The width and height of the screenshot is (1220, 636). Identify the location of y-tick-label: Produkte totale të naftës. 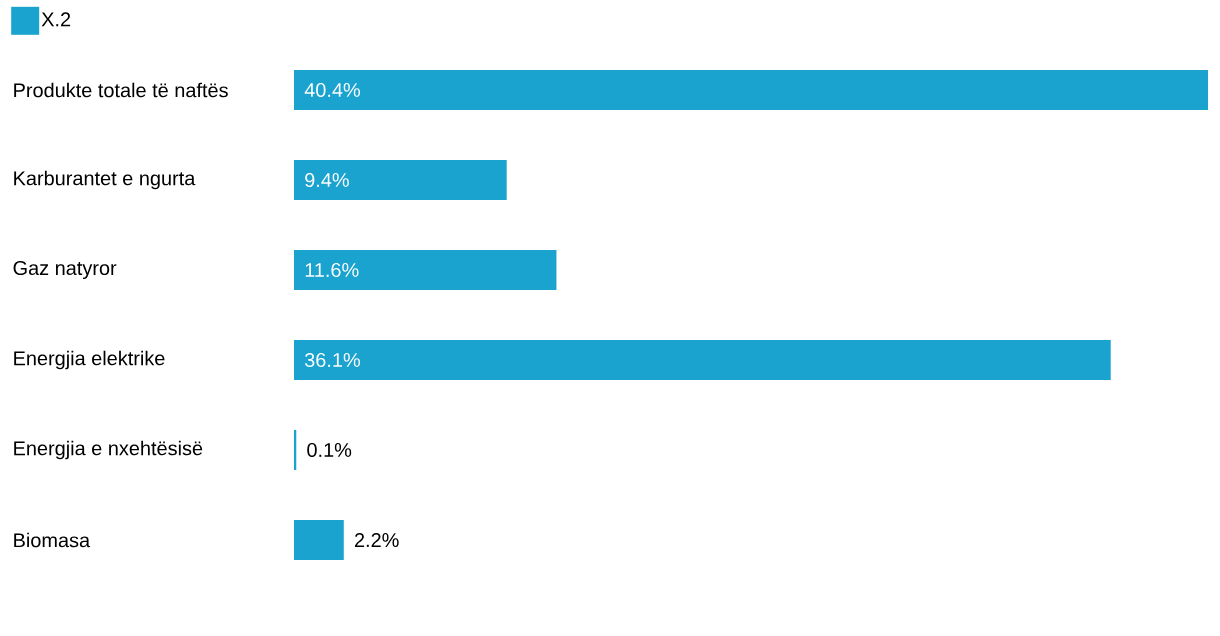
(121, 90).